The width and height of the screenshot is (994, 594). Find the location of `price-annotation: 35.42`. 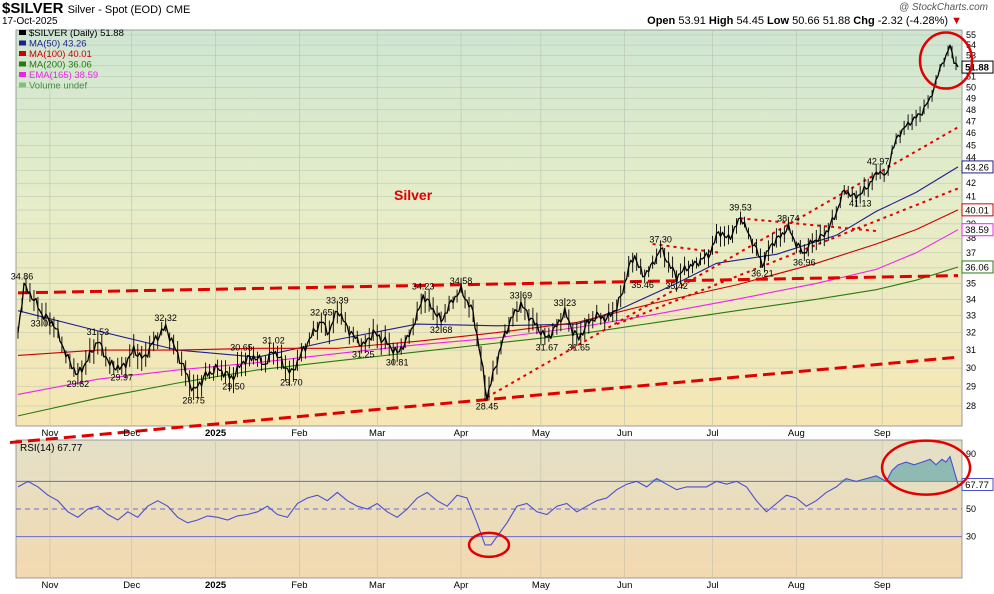

price-annotation: 35.42 is located at coordinates (676, 286).